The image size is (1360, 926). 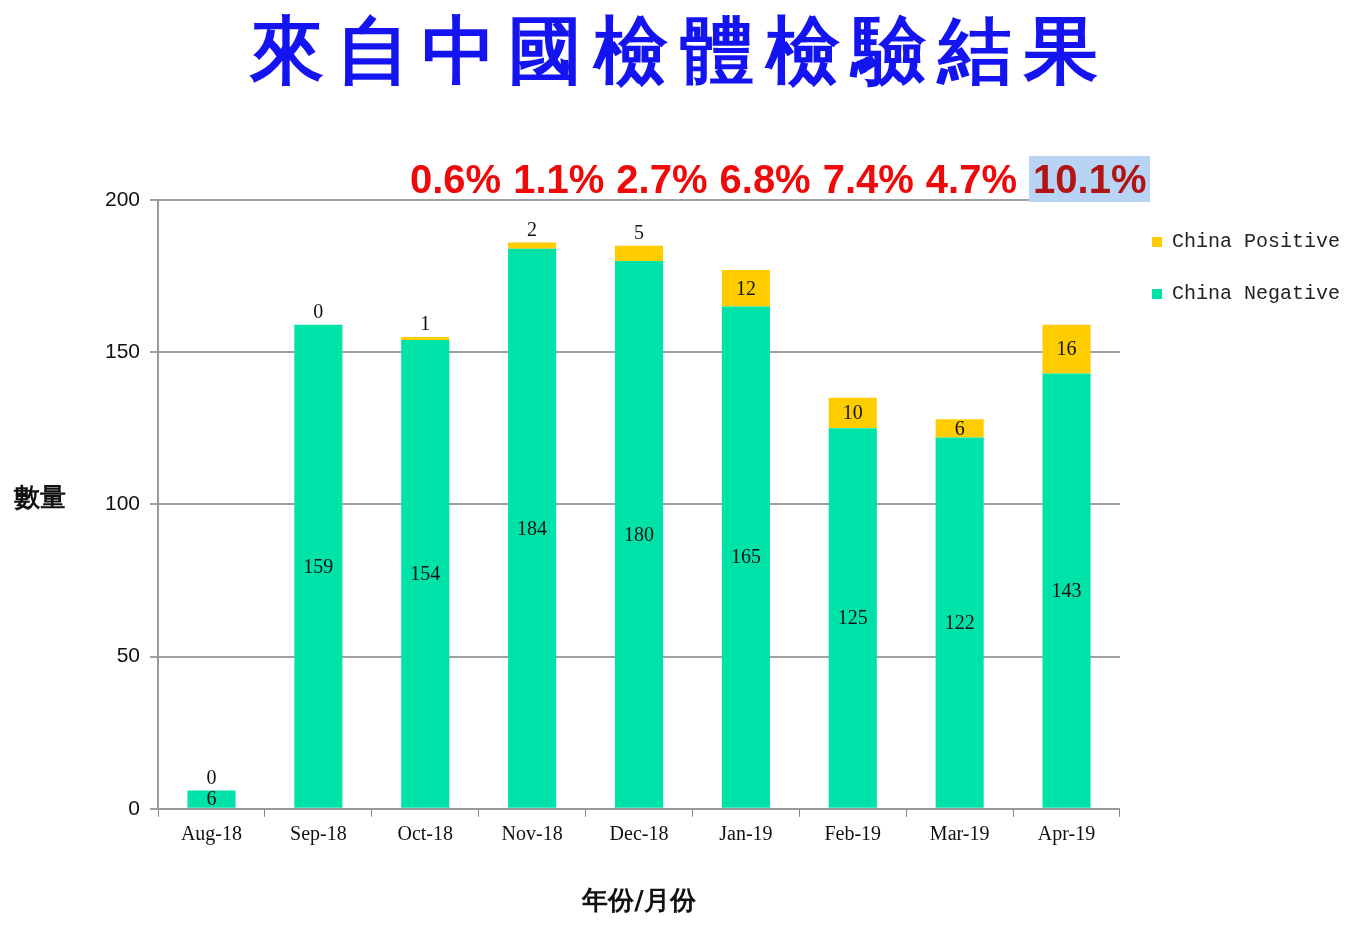 I want to click on y-tick-label: 50, so click(x=128, y=655).